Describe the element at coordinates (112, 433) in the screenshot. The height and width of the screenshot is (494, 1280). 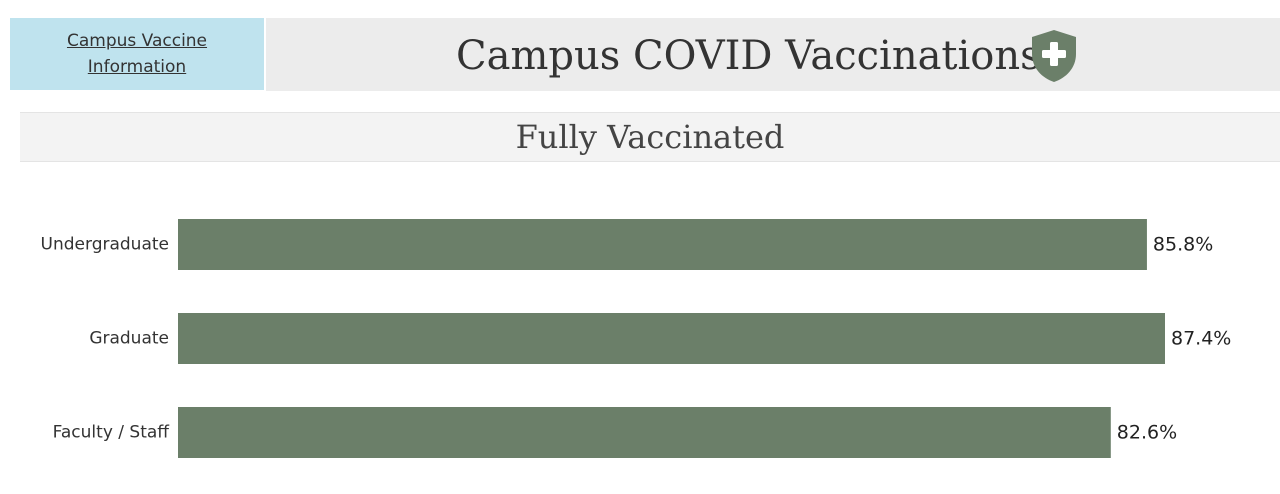
I see `category-label-faculty-staff: Faculty / Staff` at that location.